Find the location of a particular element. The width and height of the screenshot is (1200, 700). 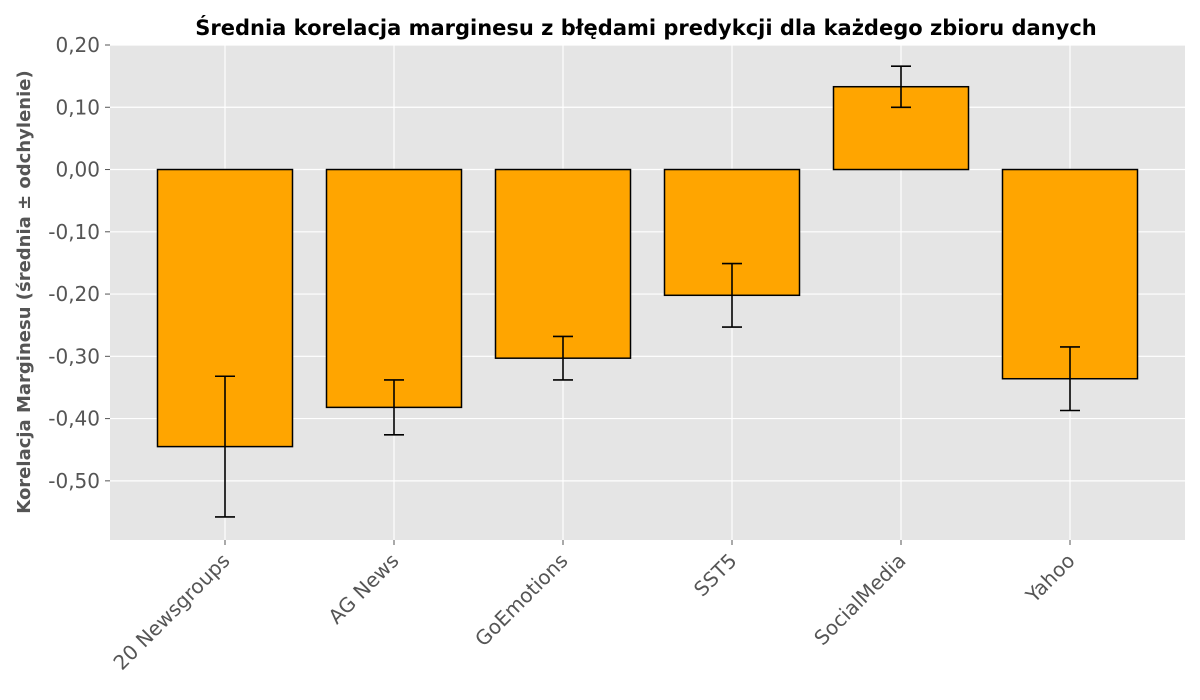

y-tick-label: -0,10 is located at coordinates (74, 232).